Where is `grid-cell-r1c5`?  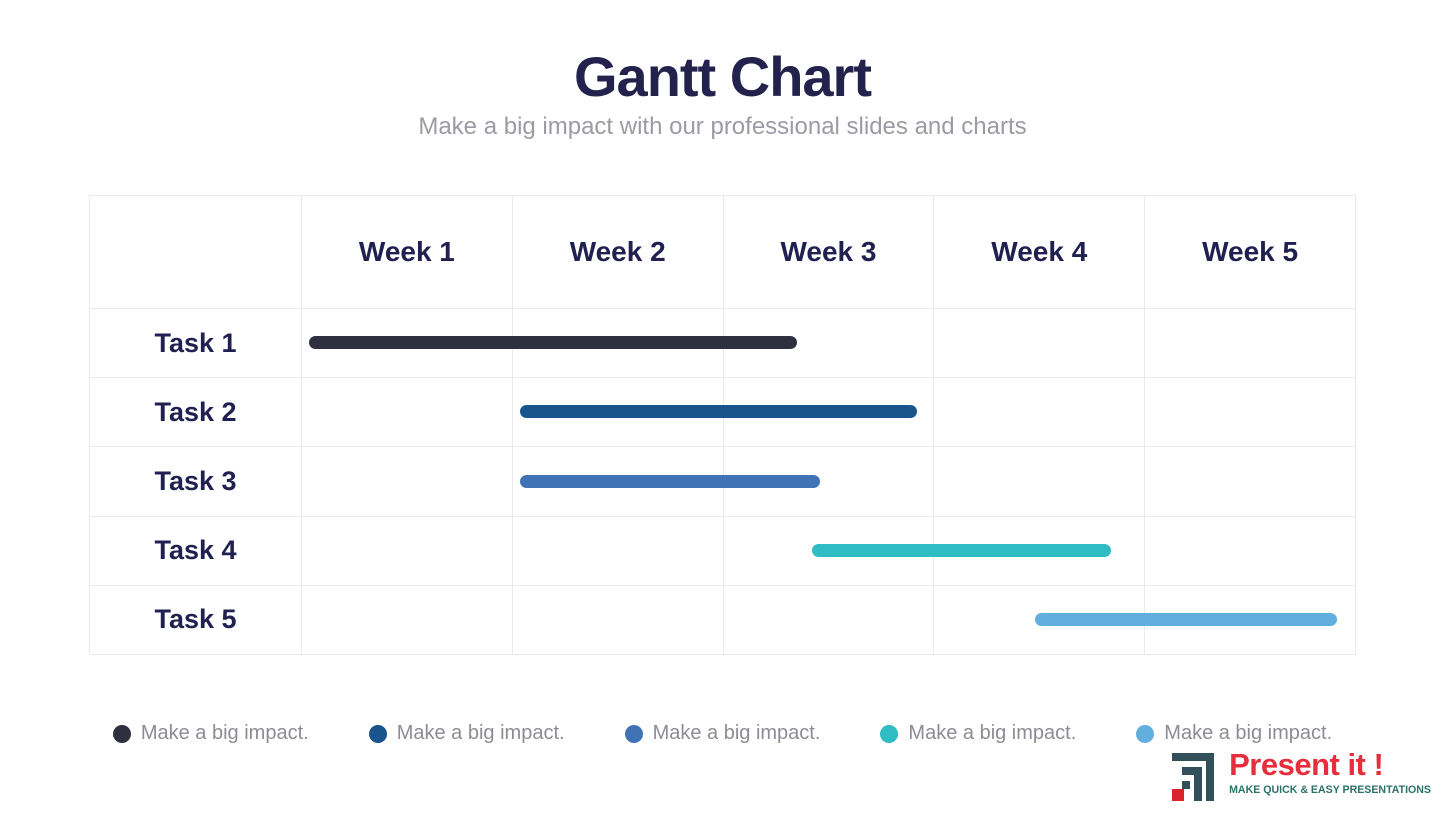 grid-cell-r1c5 is located at coordinates (1250, 344).